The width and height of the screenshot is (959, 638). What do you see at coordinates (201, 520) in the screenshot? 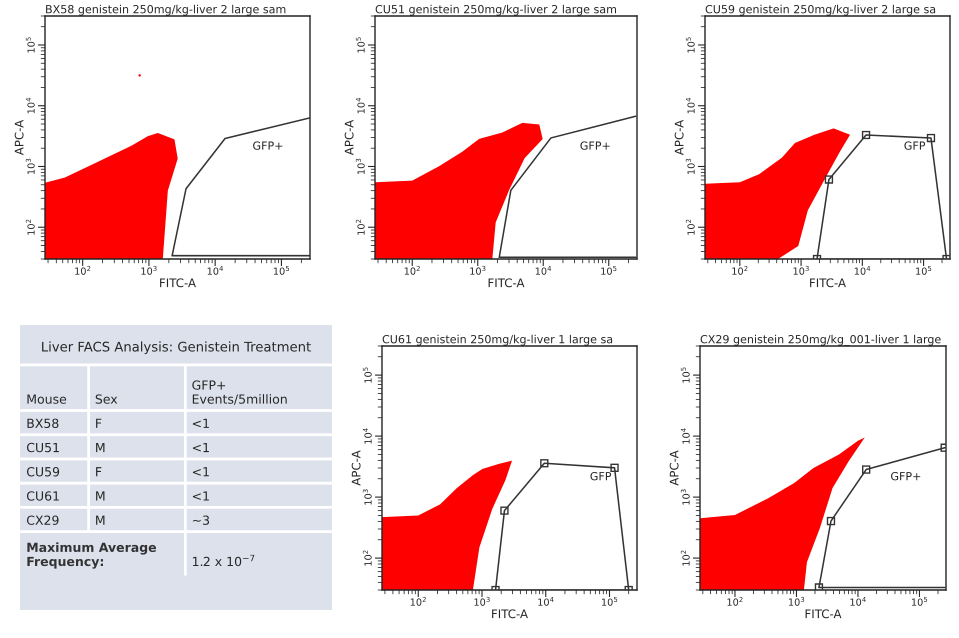
I see `text: ~3` at bounding box center [201, 520].